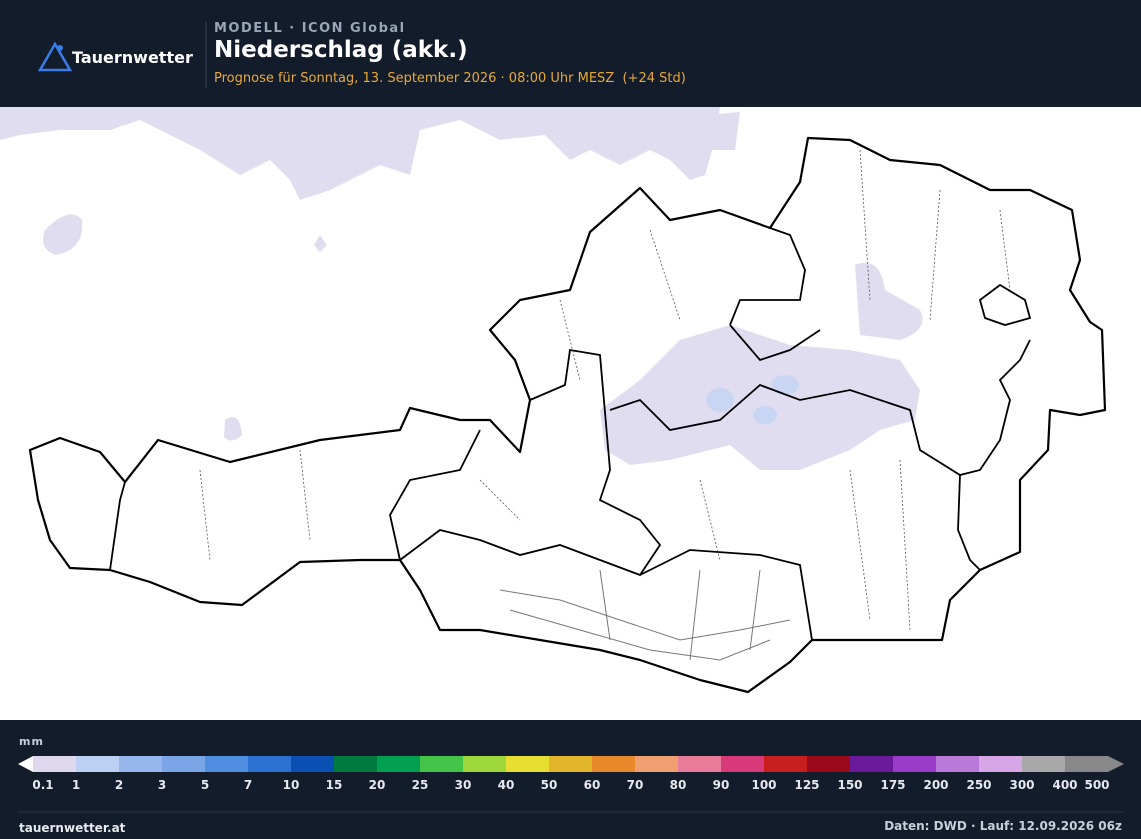 This screenshot has width=1141, height=839. What do you see at coordinates (42, 785) in the screenshot?
I see `legend-label: 0.1` at bounding box center [42, 785].